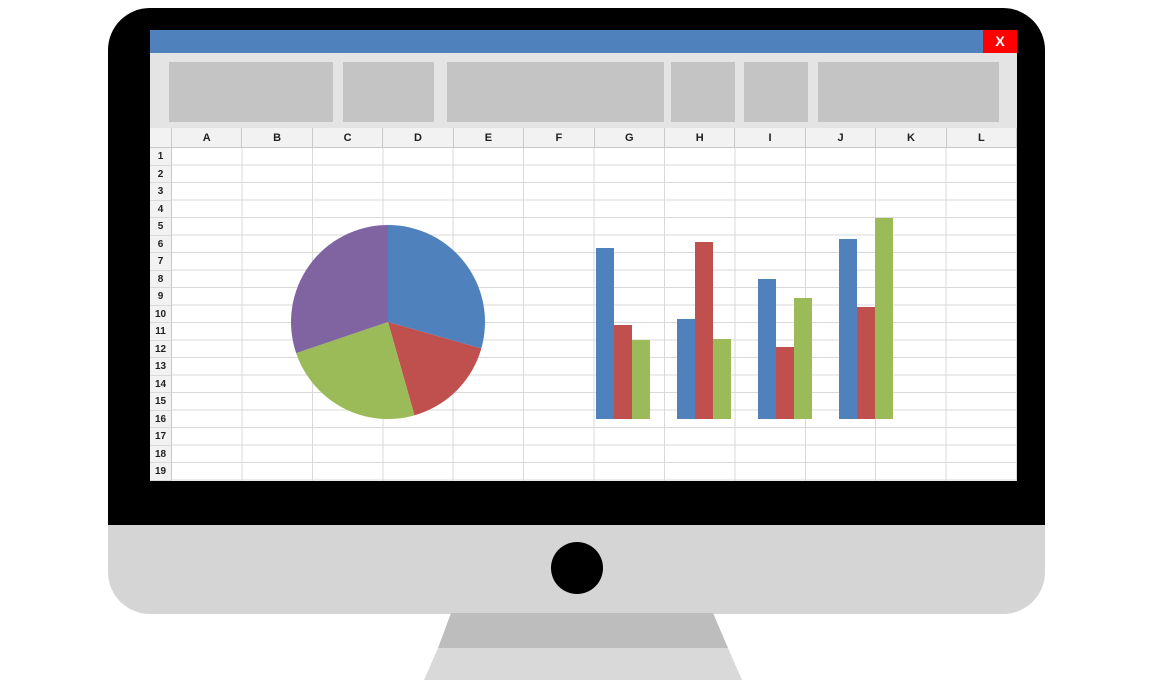 This screenshot has height=680, width=1160. What do you see at coordinates (161, 419) in the screenshot?
I see `row-header-16: 16` at bounding box center [161, 419].